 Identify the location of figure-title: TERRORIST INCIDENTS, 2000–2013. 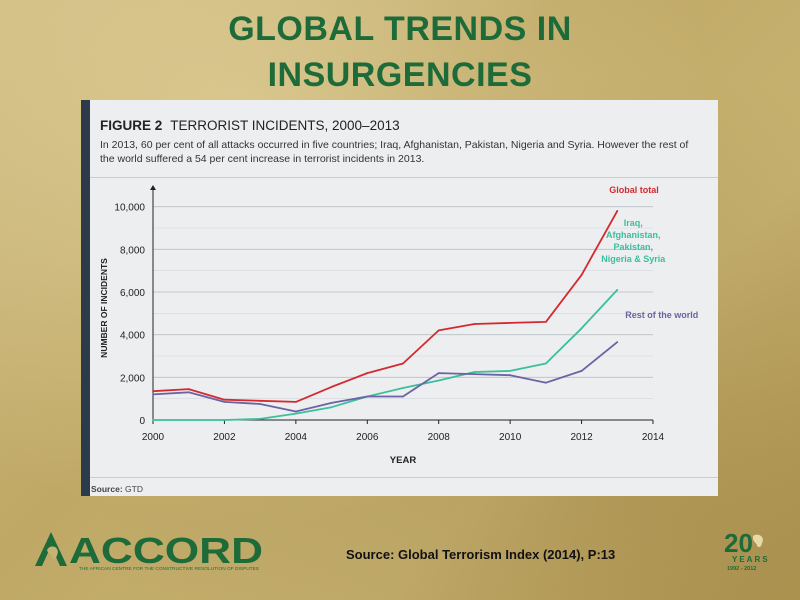
(285, 125).